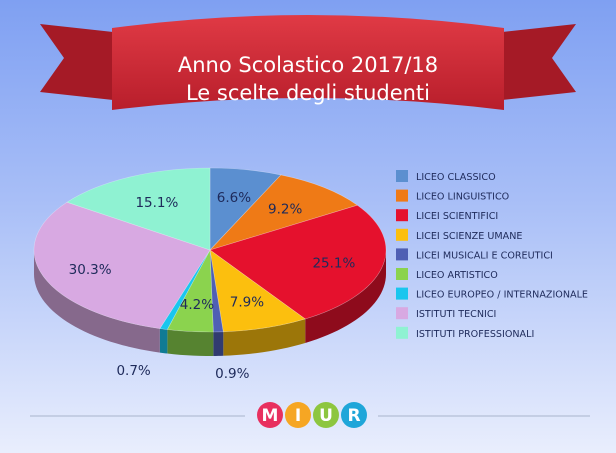  What do you see at coordinates (232, 374) in the screenshot?
I see `slice-label-licei-musicali-e-coreutici: 0.9%` at bounding box center [232, 374].